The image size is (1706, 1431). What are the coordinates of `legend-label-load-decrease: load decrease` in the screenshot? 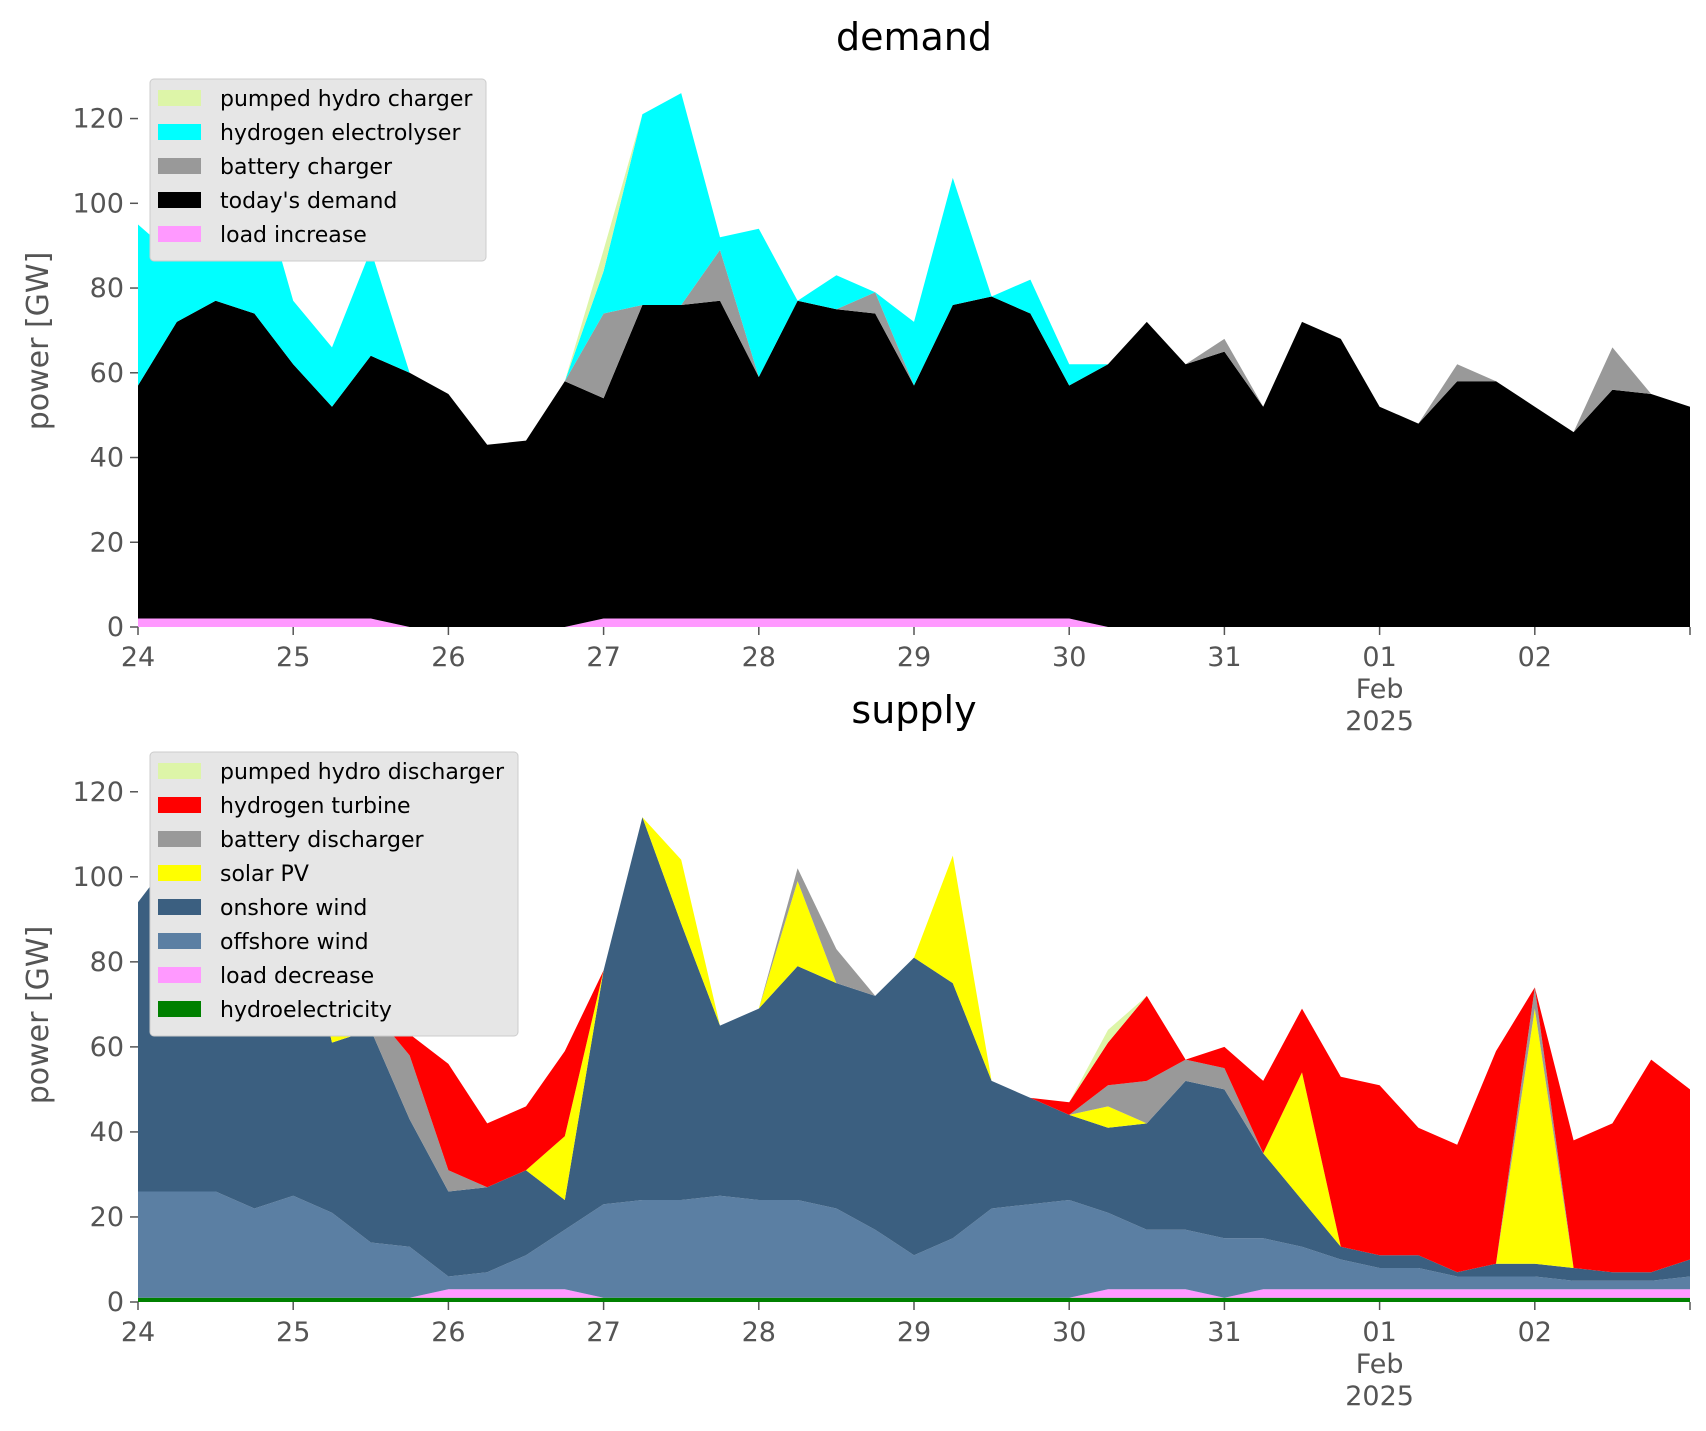 It's located at (297, 976).